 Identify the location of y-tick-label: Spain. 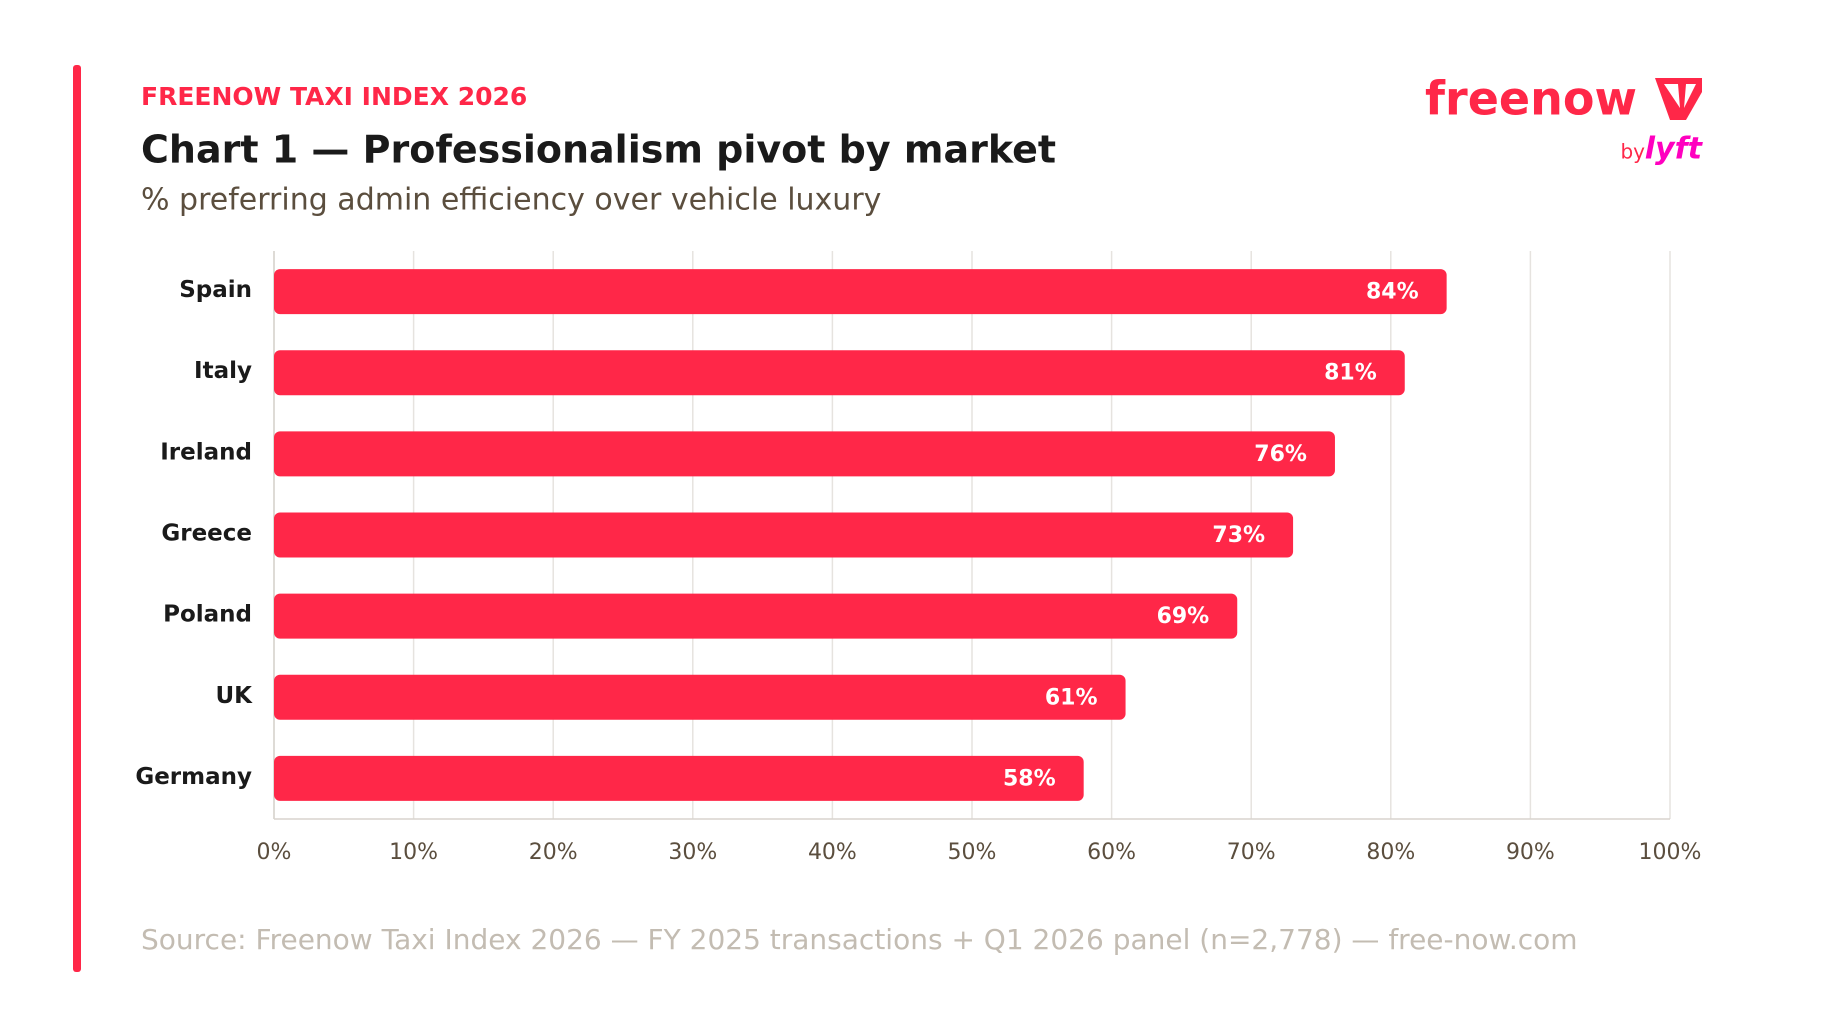
(215, 290).